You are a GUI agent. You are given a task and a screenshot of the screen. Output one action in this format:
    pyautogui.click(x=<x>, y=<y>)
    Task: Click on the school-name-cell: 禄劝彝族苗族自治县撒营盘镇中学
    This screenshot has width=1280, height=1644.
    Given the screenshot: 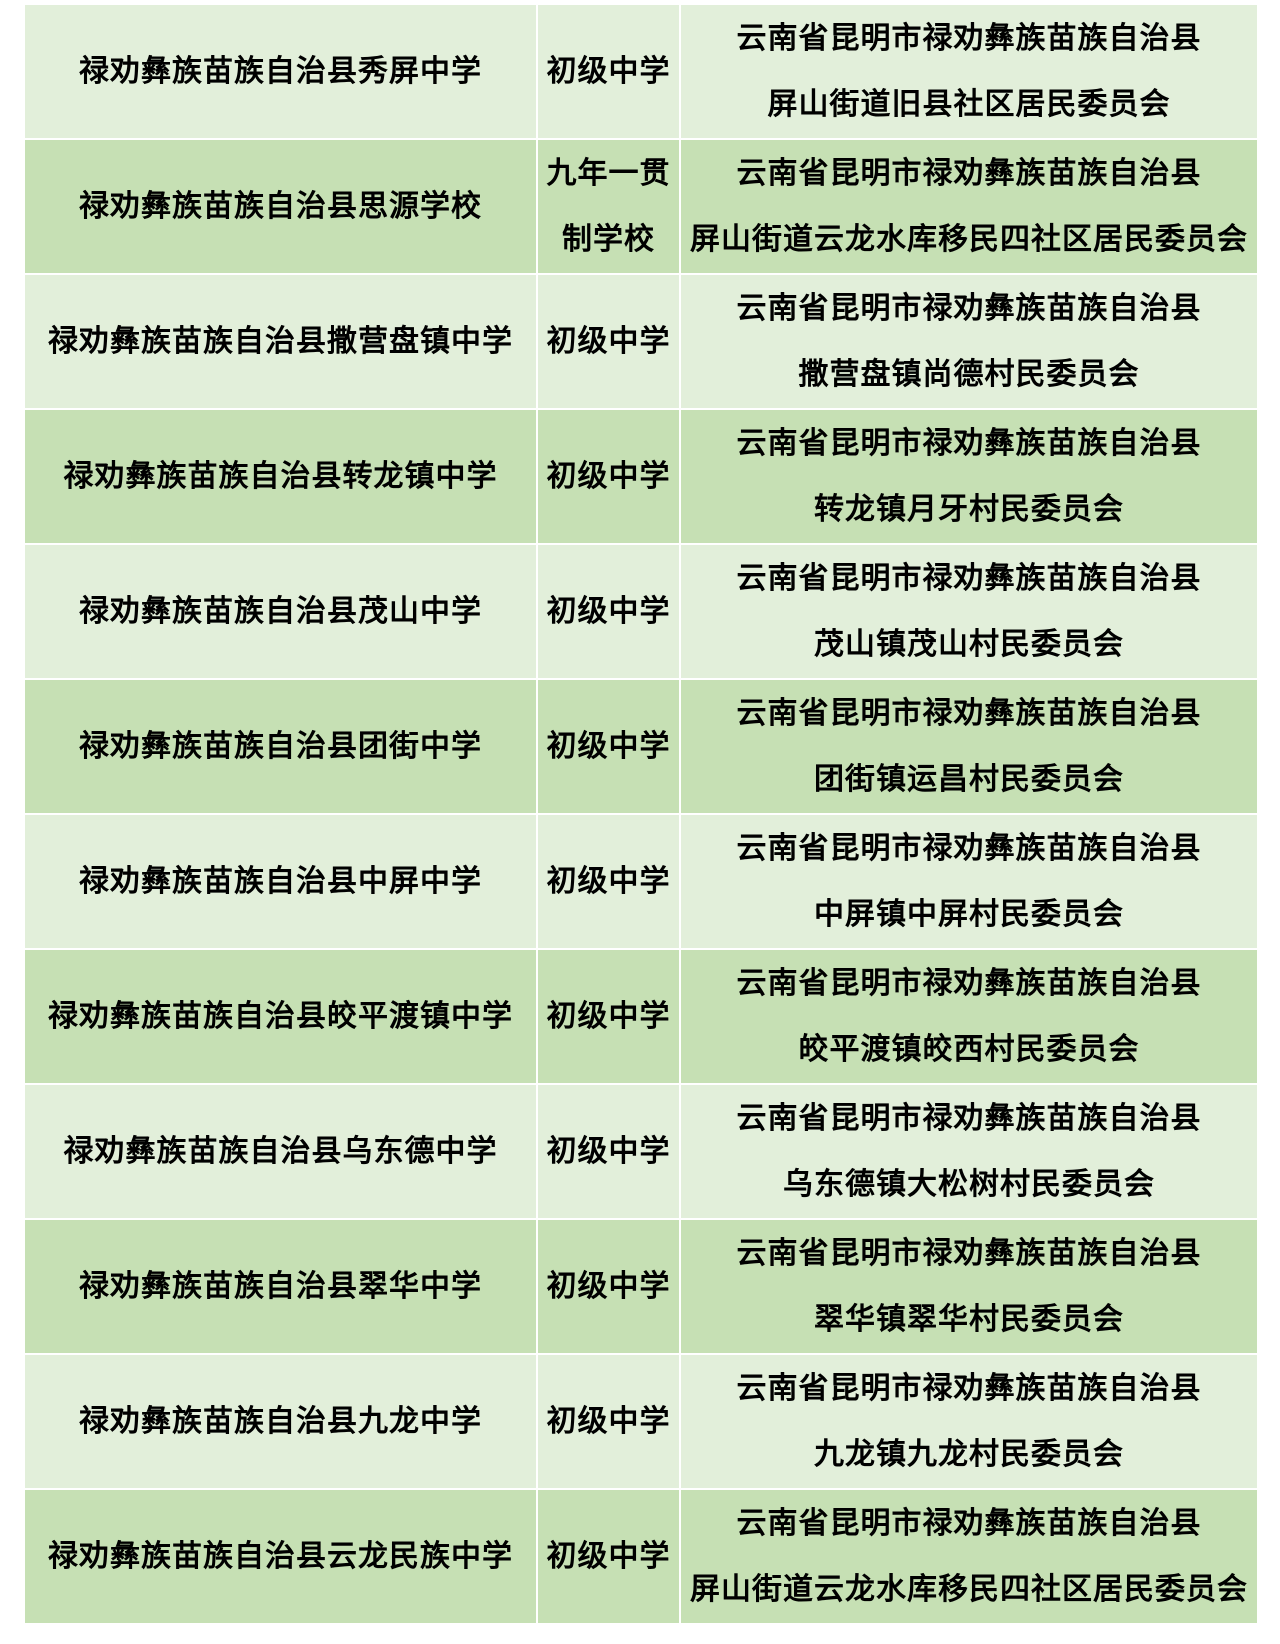 What is the action you would take?
    pyautogui.click(x=280, y=341)
    